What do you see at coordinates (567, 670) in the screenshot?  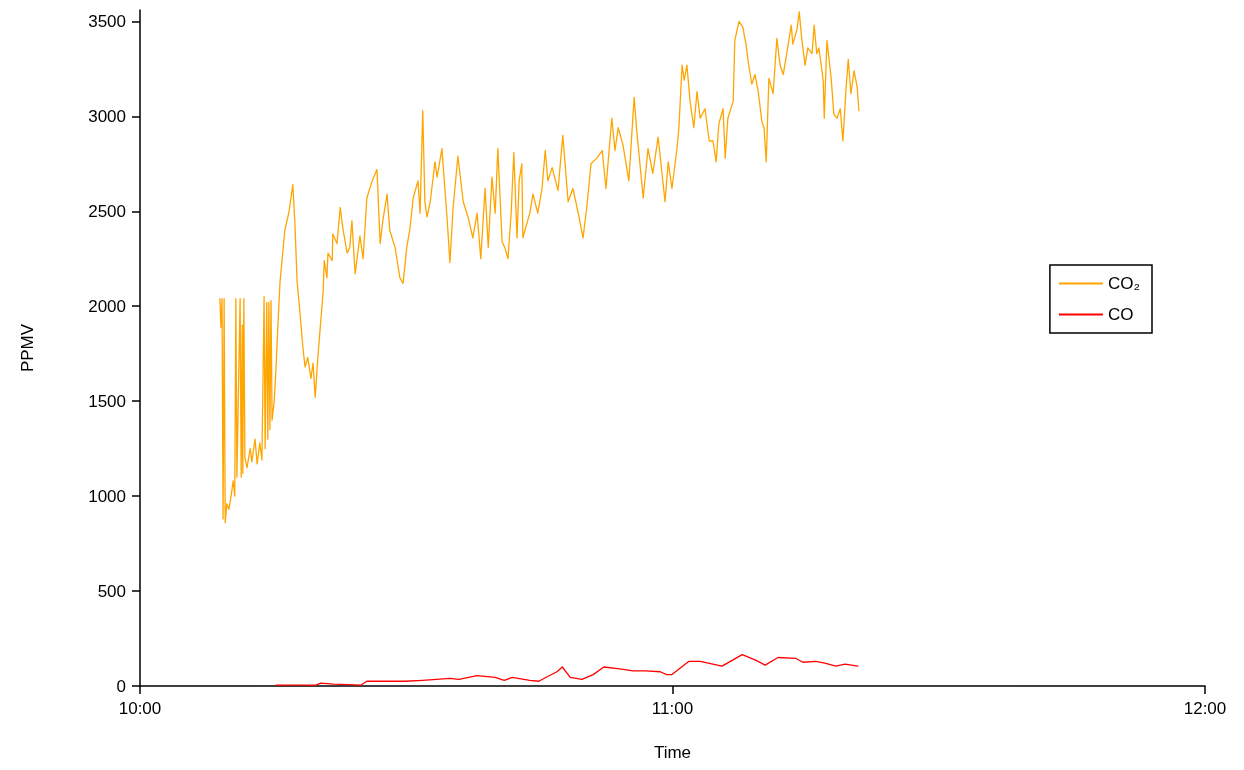 I see `line-series` at bounding box center [567, 670].